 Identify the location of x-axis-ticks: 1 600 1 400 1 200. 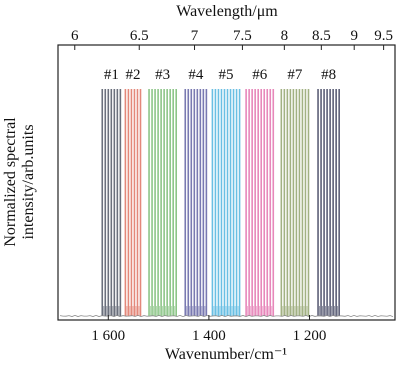
(208, 329).